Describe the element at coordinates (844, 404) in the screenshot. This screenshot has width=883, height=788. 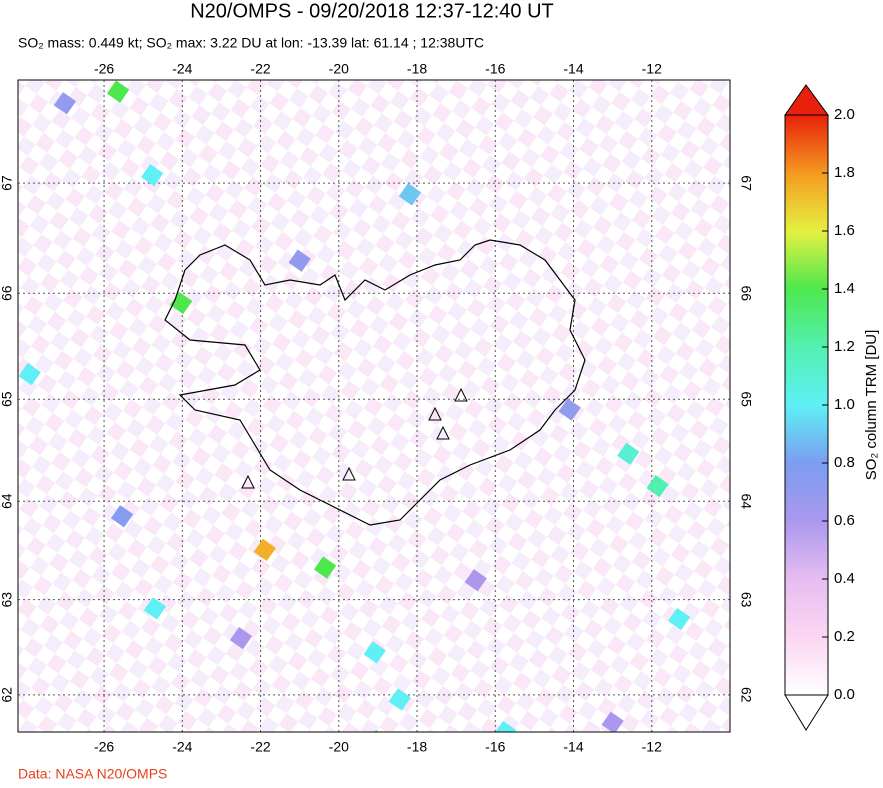
I see `colorbar-tick-label: 1.0` at that location.